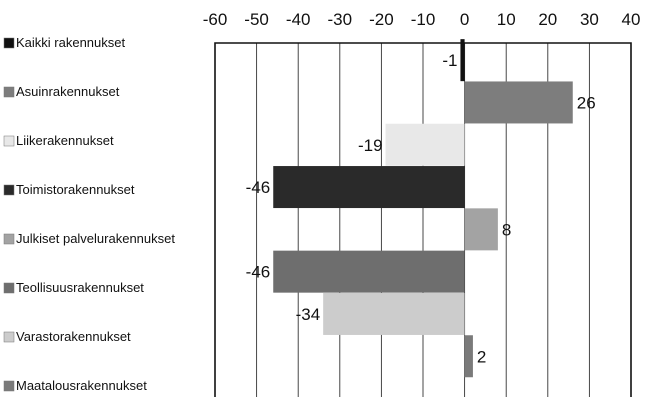 The width and height of the screenshot is (658, 402). I want to click on legend-label: Teollisuusrakennukset, so click(80, 287).